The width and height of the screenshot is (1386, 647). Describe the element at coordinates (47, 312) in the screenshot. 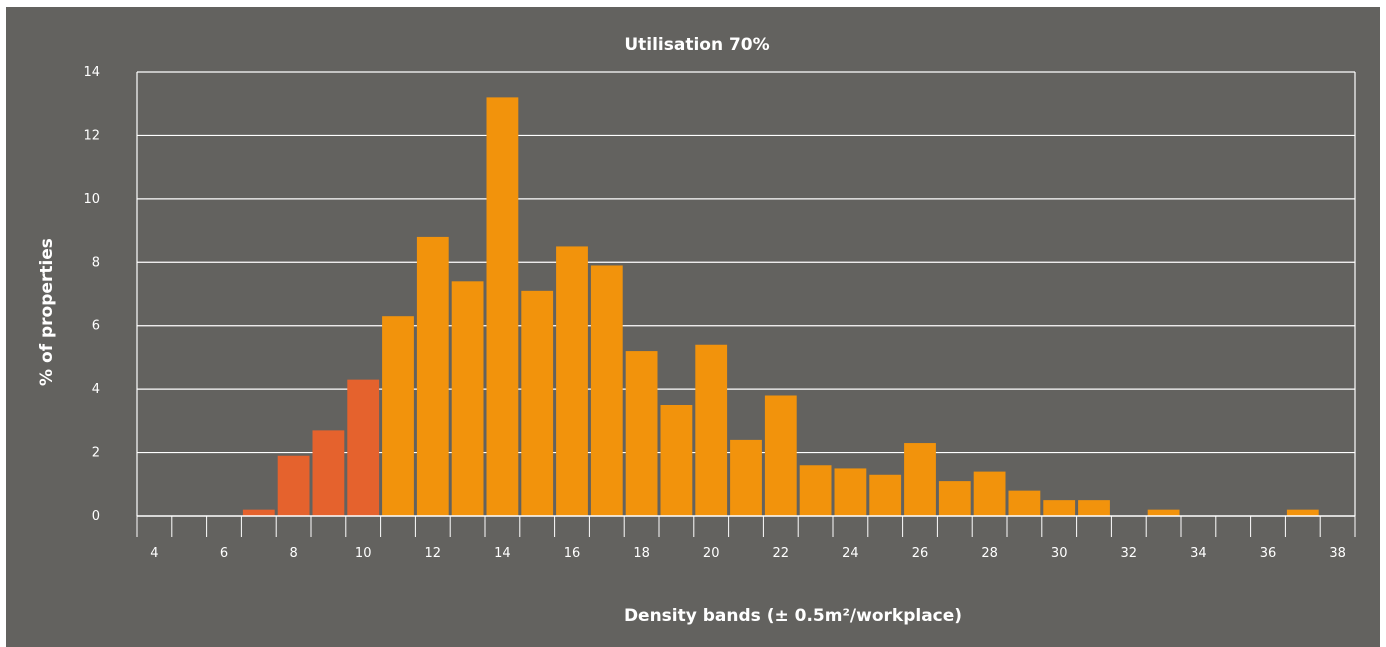

I see `y-axis-label: % of properties` at that location.